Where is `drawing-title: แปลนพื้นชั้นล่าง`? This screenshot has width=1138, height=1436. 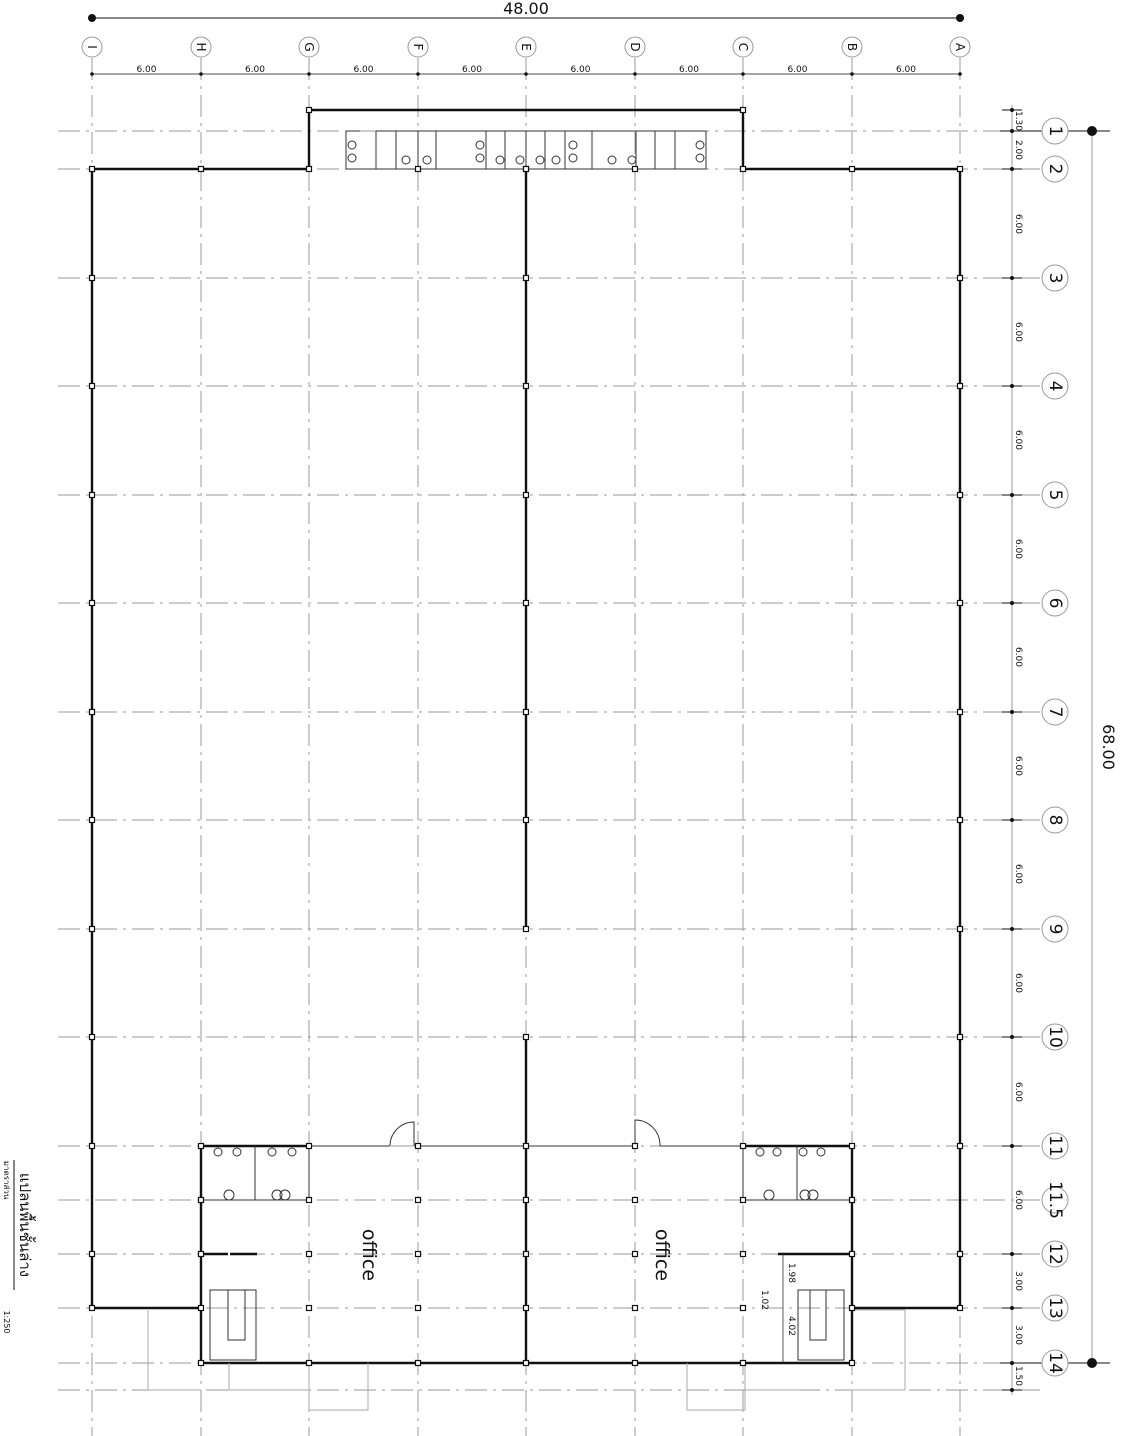 drawing-title: แปลนพื้นชั้นล่าง is located at coordinates (26, 1225).